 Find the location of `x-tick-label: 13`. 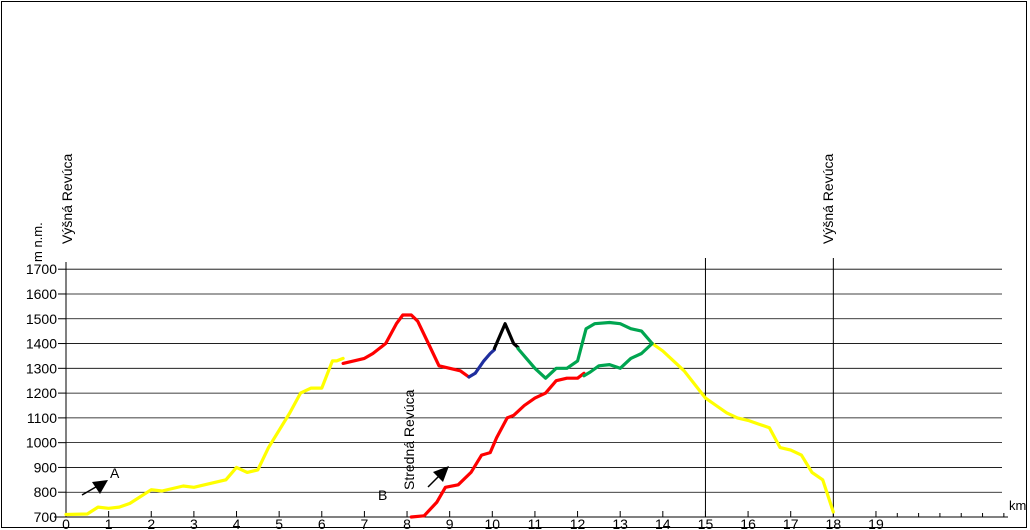

x-tick-label: 13 is located at coordinates (620, 523).